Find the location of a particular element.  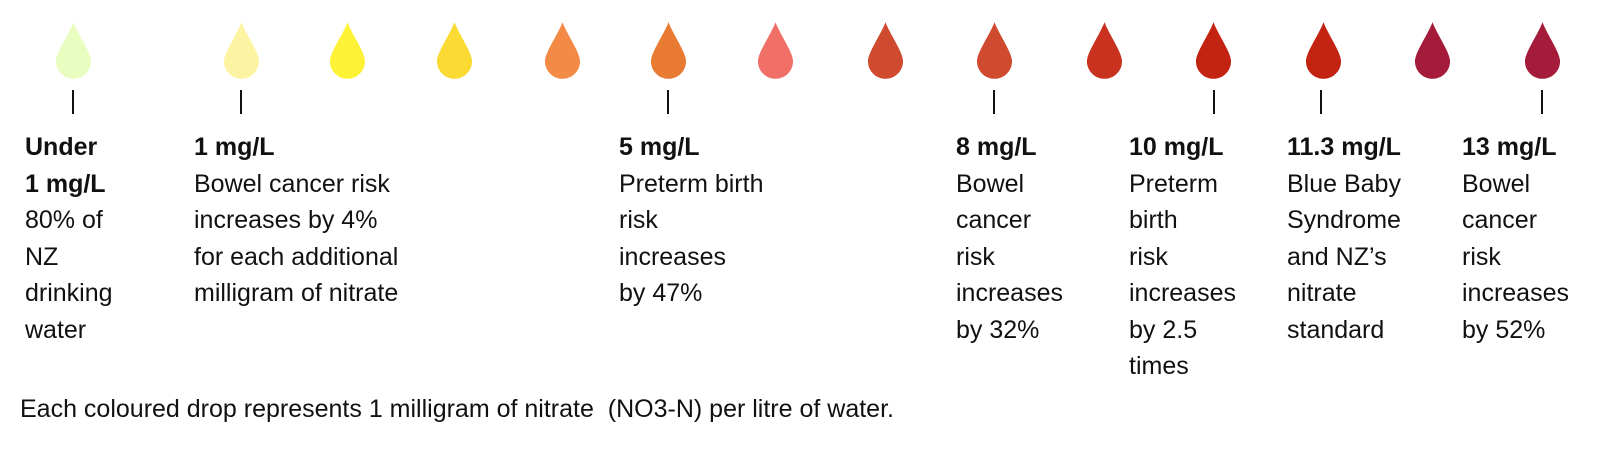

marker-label: 8 mg/L Bowel cancer risk increases by 32% is located at coordinates (1009, 238).